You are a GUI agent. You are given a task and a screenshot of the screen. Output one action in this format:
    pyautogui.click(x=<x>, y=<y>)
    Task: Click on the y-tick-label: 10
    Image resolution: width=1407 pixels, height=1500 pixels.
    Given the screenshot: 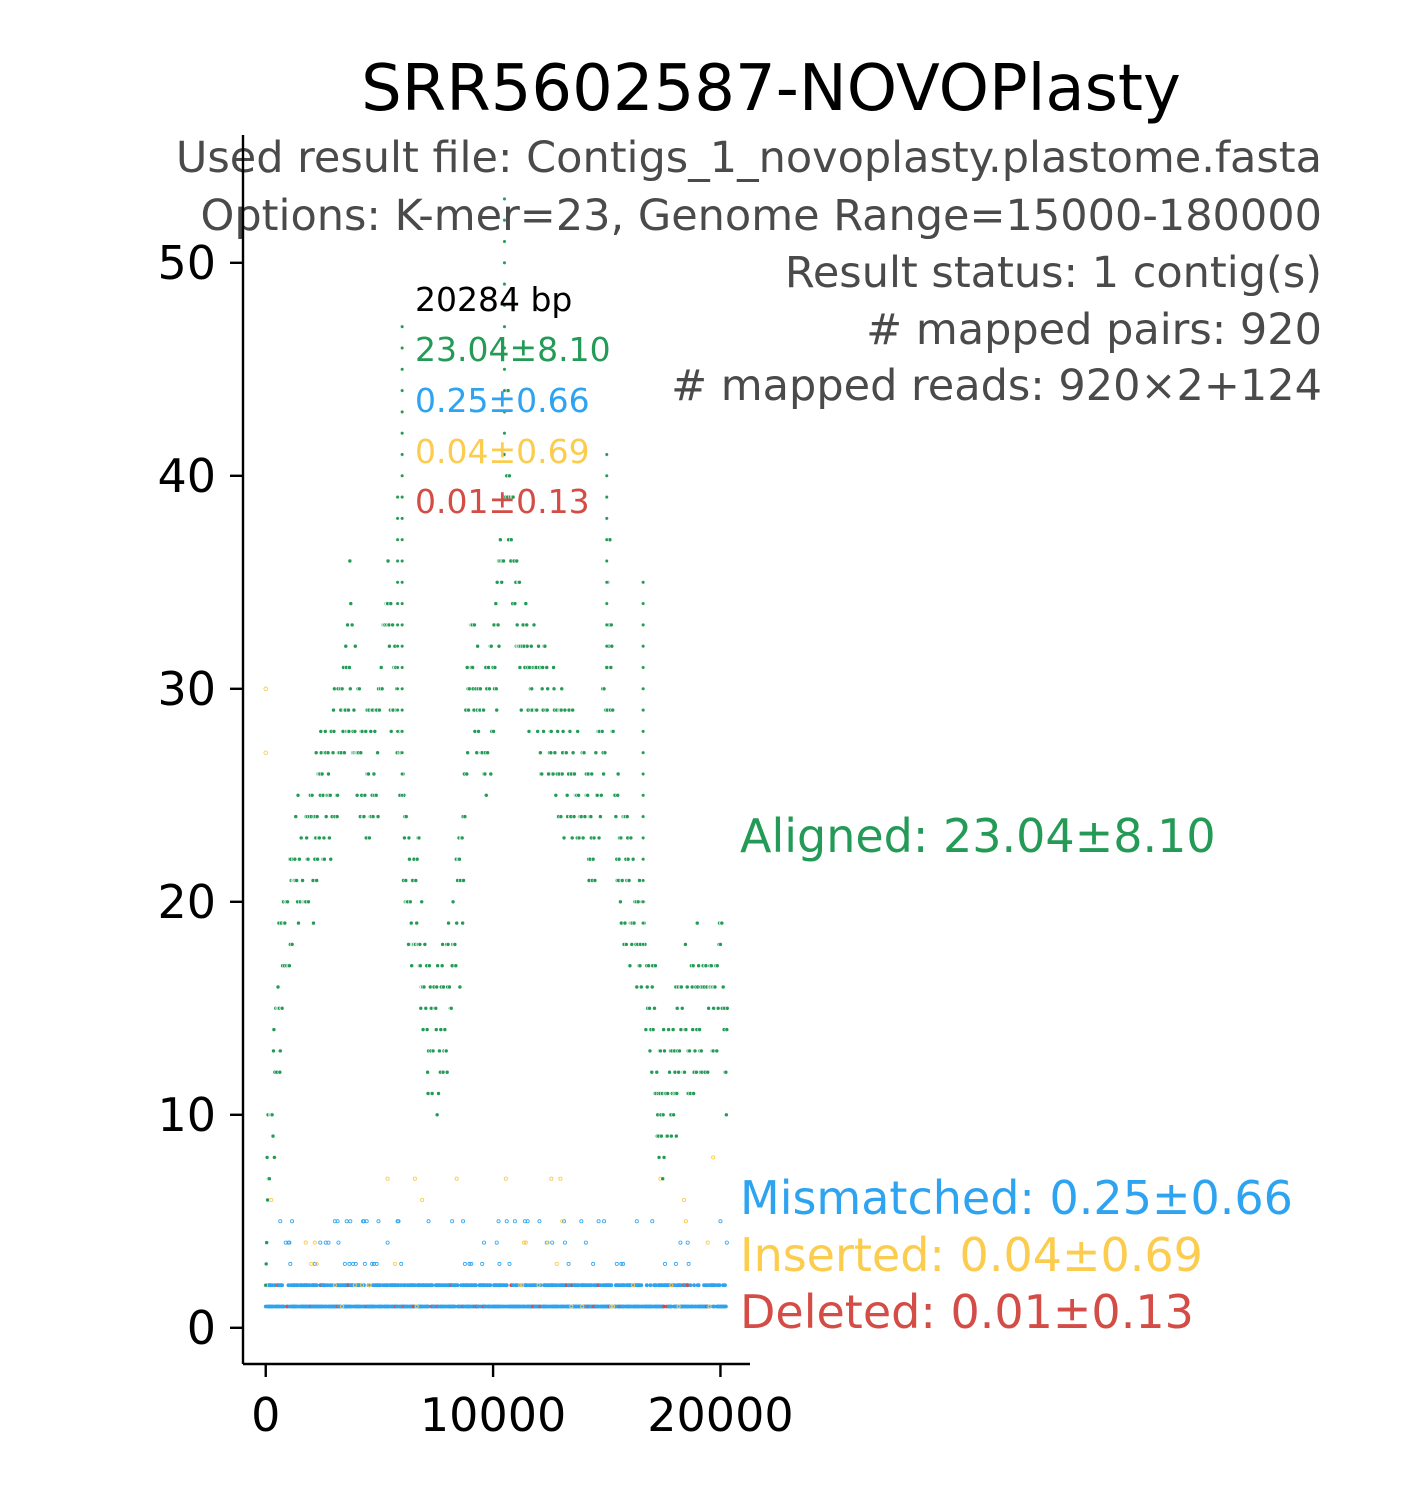 What is the action you would take?
    pyautogui.click(x=186, y=1115)
    